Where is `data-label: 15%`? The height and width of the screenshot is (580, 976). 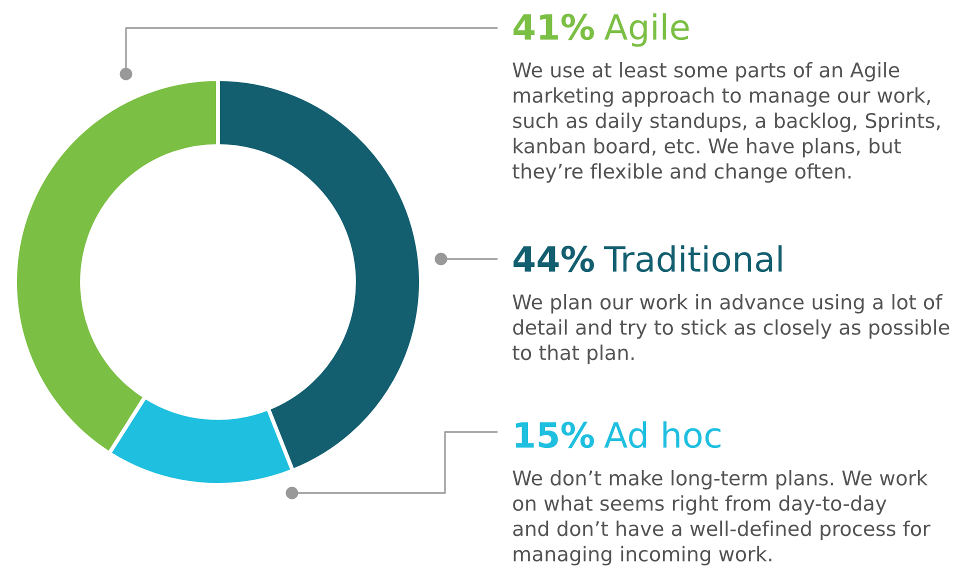
data-label: 15% is located at coordinates (555, 435).